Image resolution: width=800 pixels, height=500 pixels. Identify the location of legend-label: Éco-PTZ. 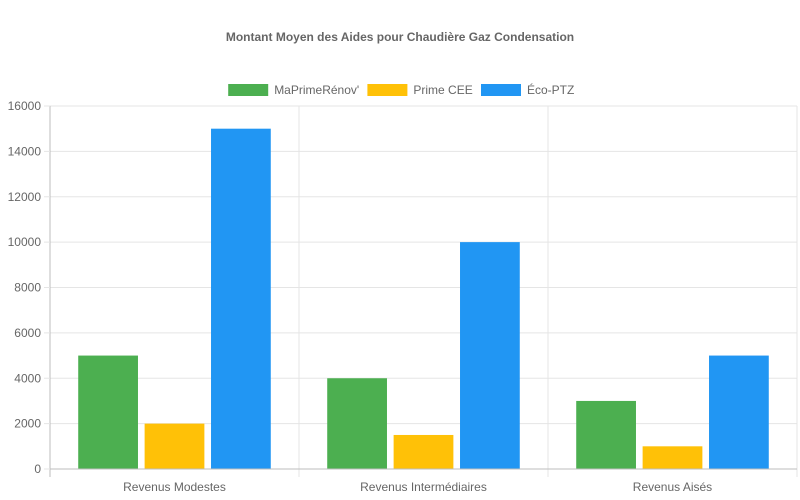
(550, 89).